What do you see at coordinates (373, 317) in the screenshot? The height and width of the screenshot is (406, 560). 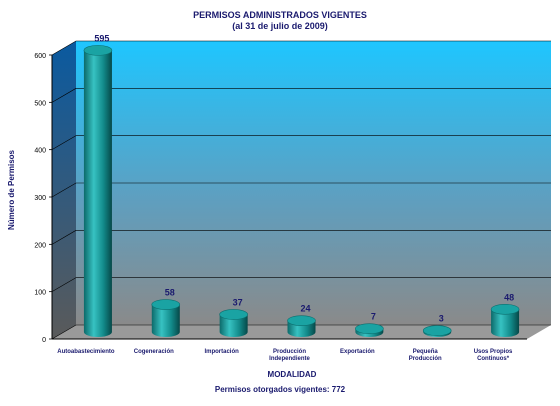 I see `data-label: 7` at bounding box center [373, 317].